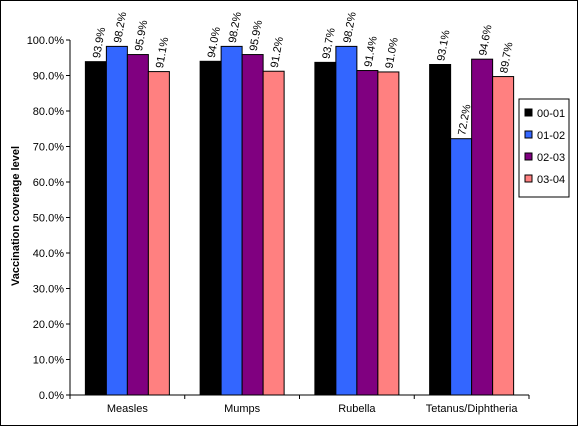  What do you see at coordinates (48, 254) in the screenshot?
I see `y-tick-label: 40.0%` at bounding box center [48, 254].